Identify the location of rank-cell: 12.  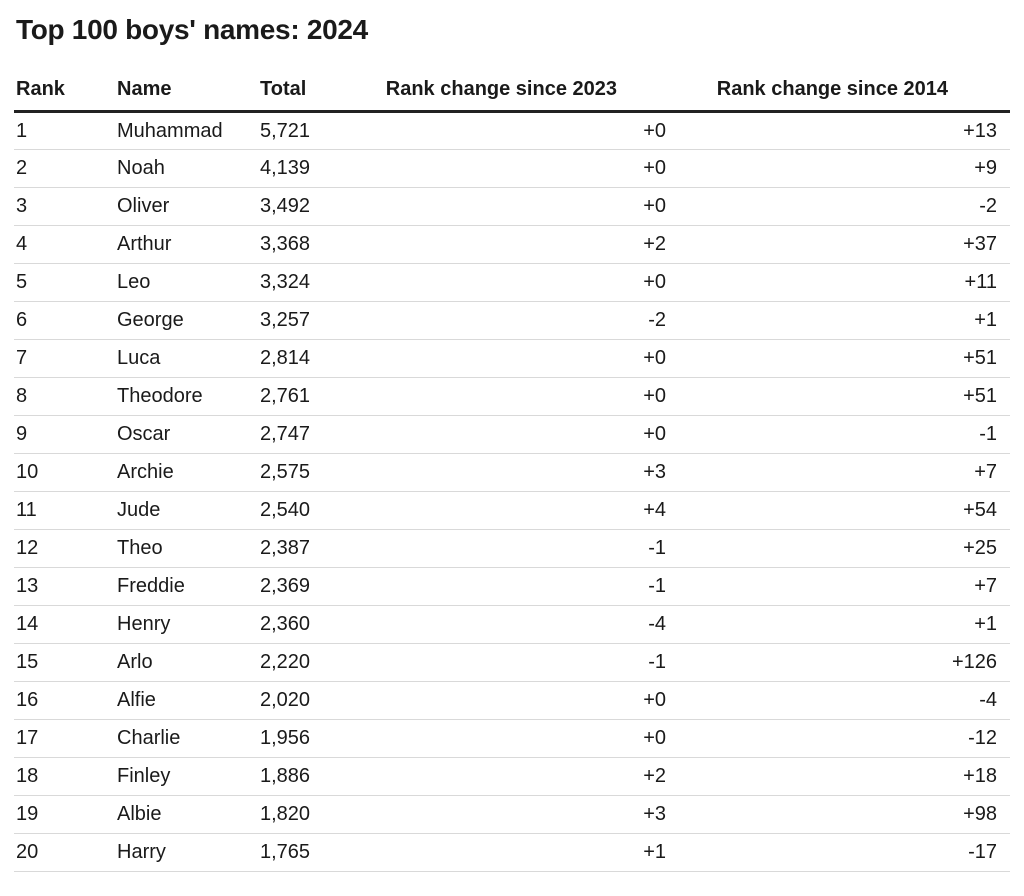
(64, 548).